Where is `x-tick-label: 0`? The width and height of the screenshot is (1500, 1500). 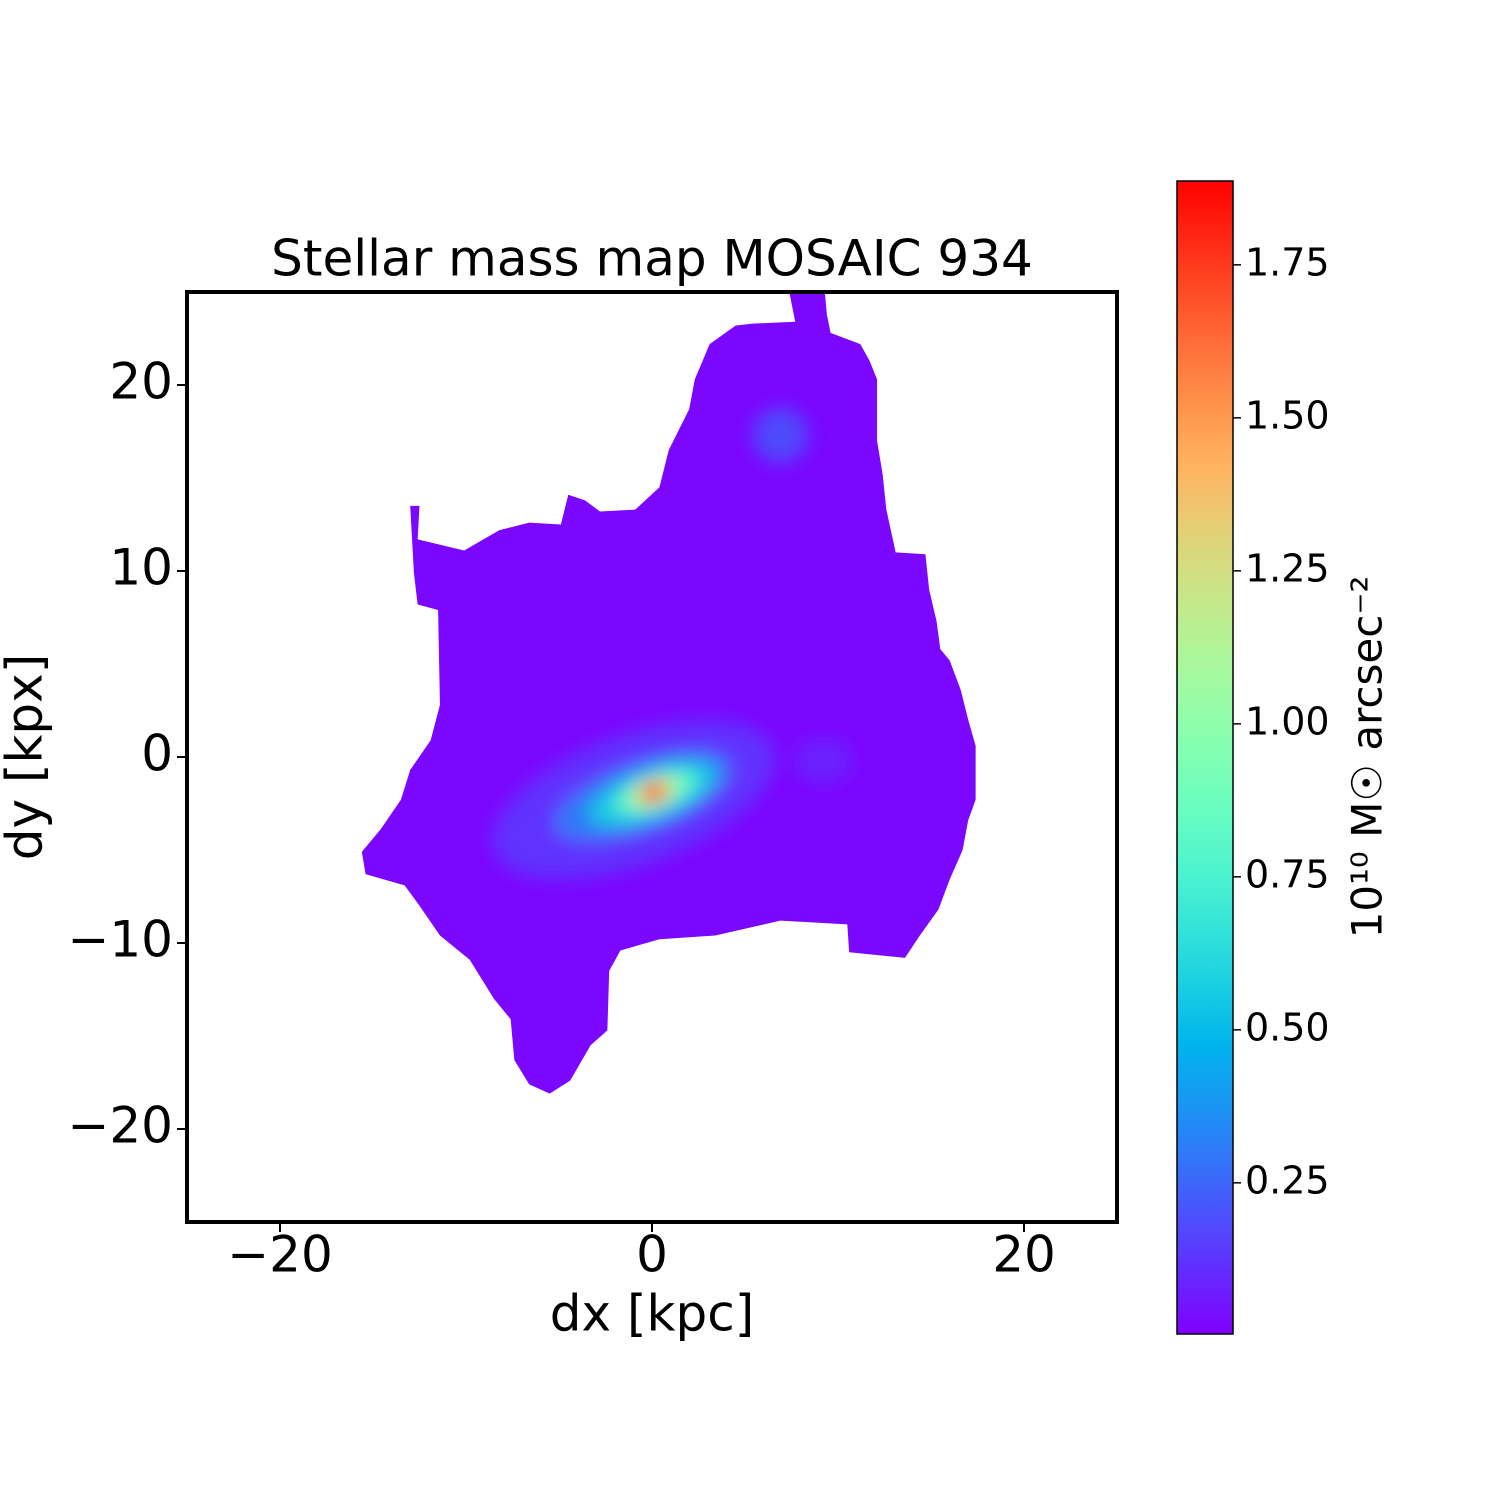 x-tick-label: 0 is located at coordinates (652, 1255).